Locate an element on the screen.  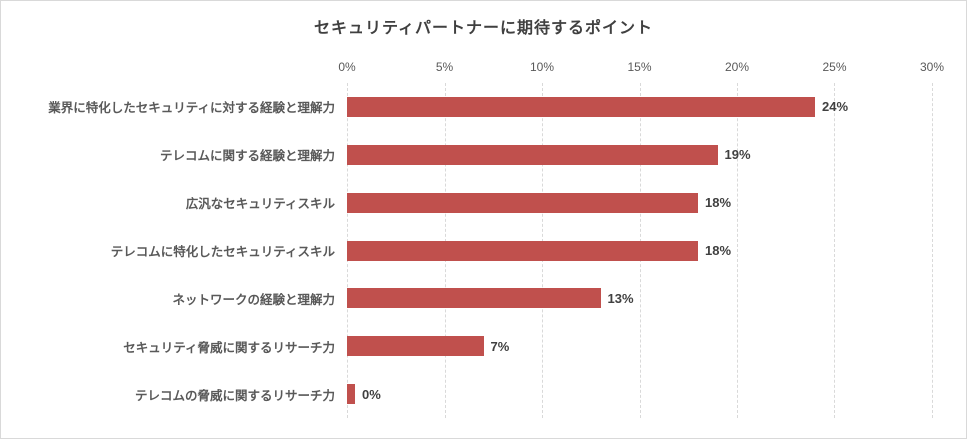
chart-title: セキュリティパートナーに期待するポイント is located at coordinates (483, 28).